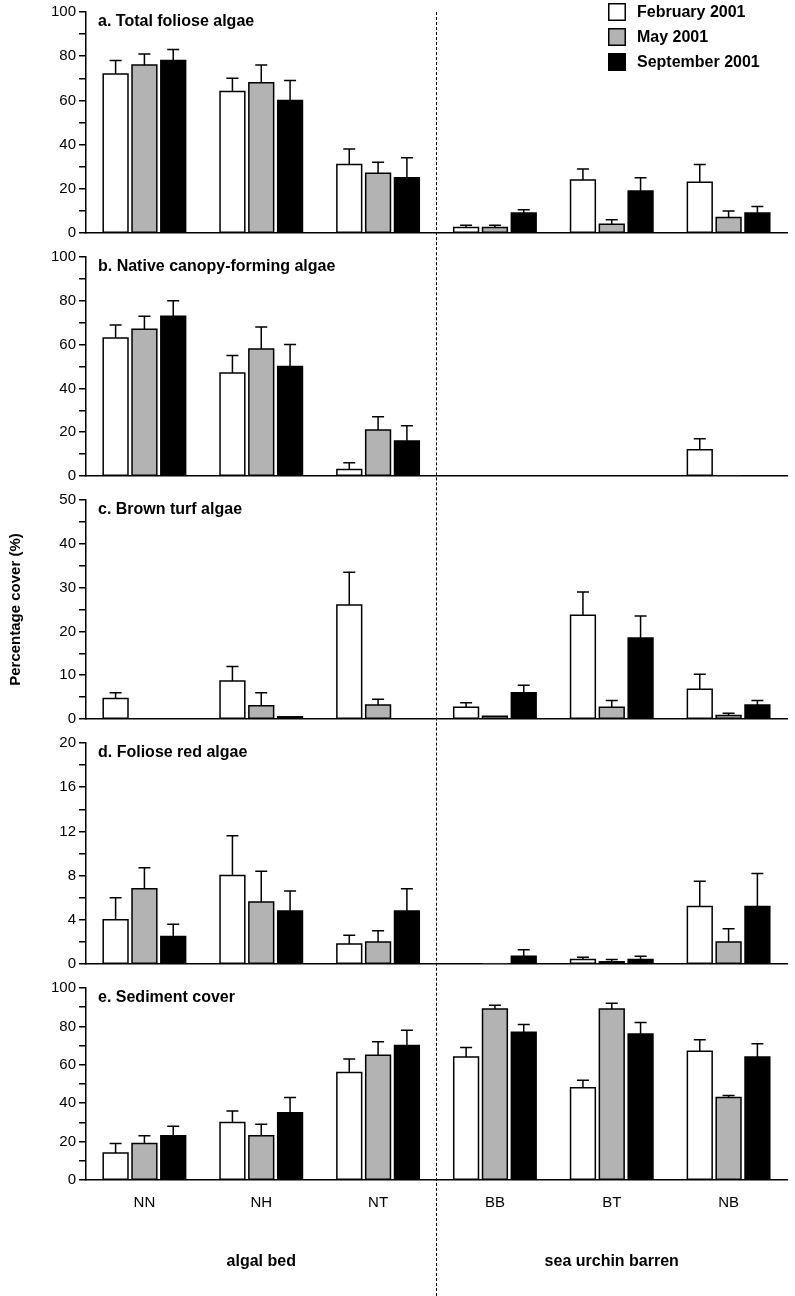 Image resolution: width=795 pixels, height=1296 pixels. What do you see at coordinates (494, 1202) in the screenshot?
I see `x-tick-label: BB` at bounding box center [494, 1202].